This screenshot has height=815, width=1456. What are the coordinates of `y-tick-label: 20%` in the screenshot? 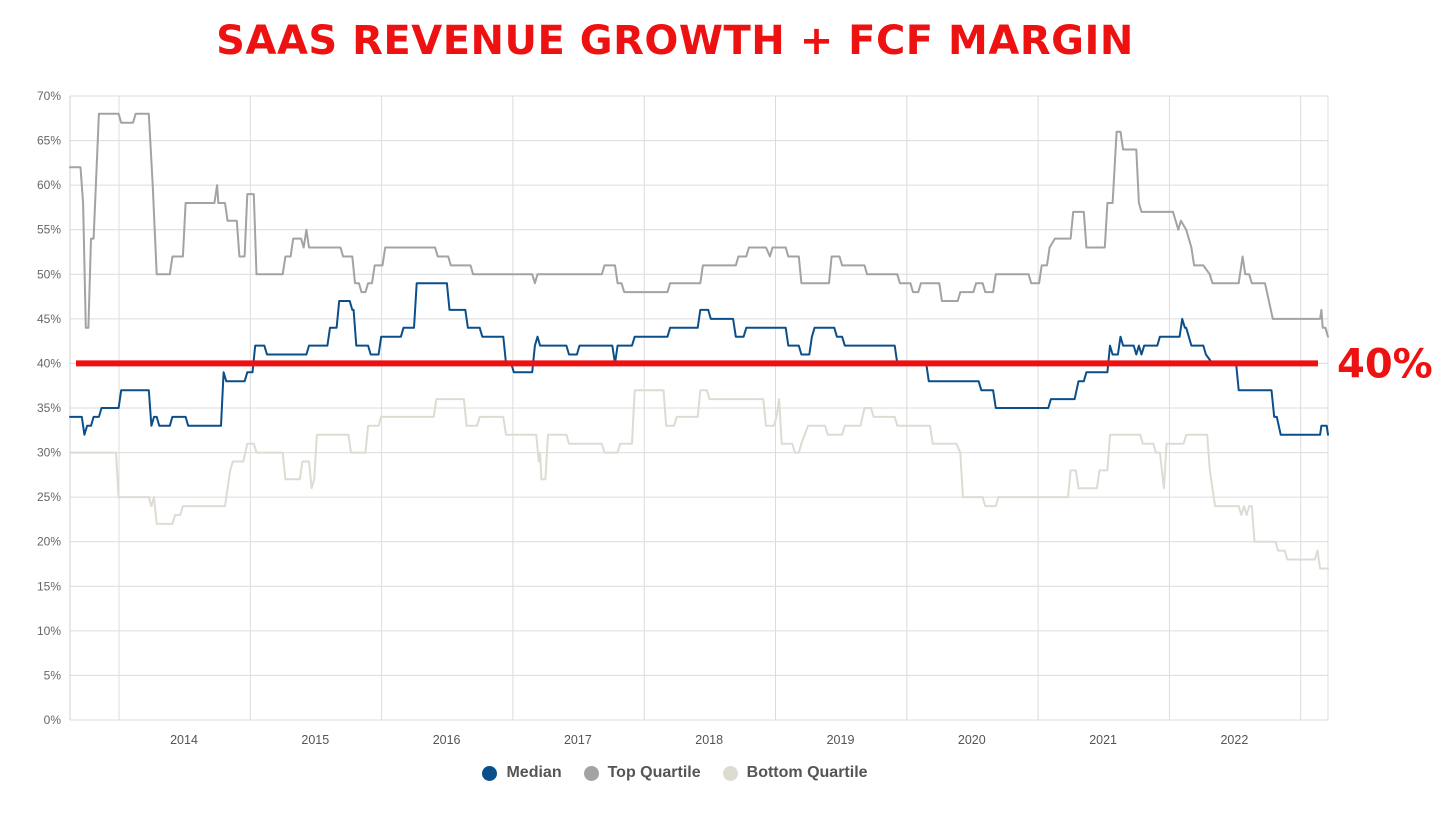 It's located at (49, 542).